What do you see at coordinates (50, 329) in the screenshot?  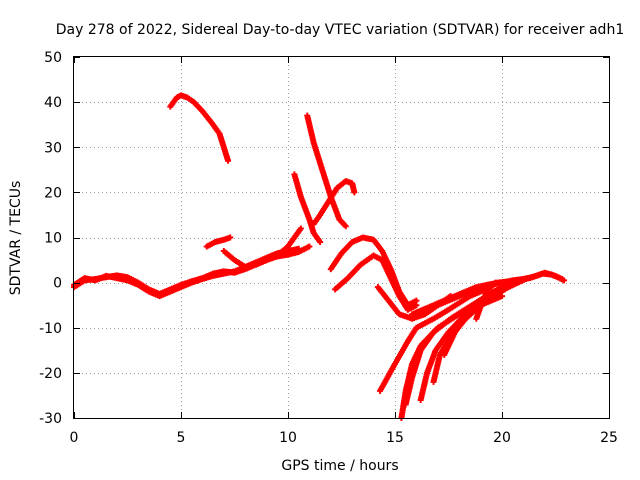 I see `y-tick-label: -10` at bounding box center [50, 329].